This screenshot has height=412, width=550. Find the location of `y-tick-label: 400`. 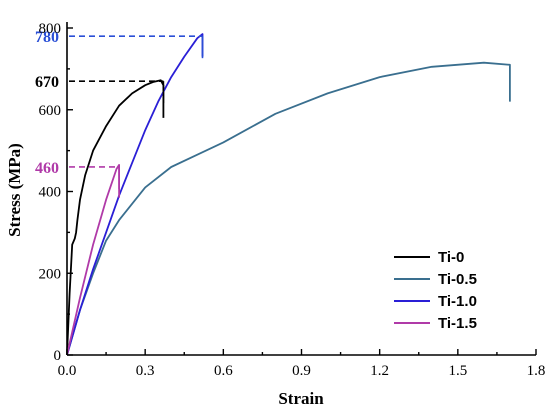

y-tick-label: 400 is located at coordinates (50, 193).